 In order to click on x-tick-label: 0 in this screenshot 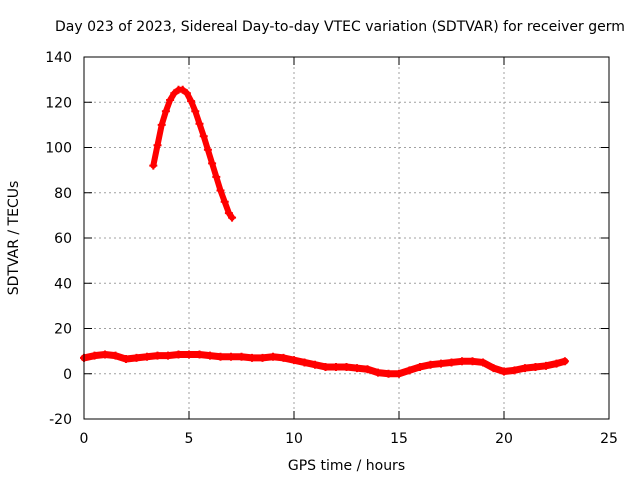, I will do `click(84, 439)`.